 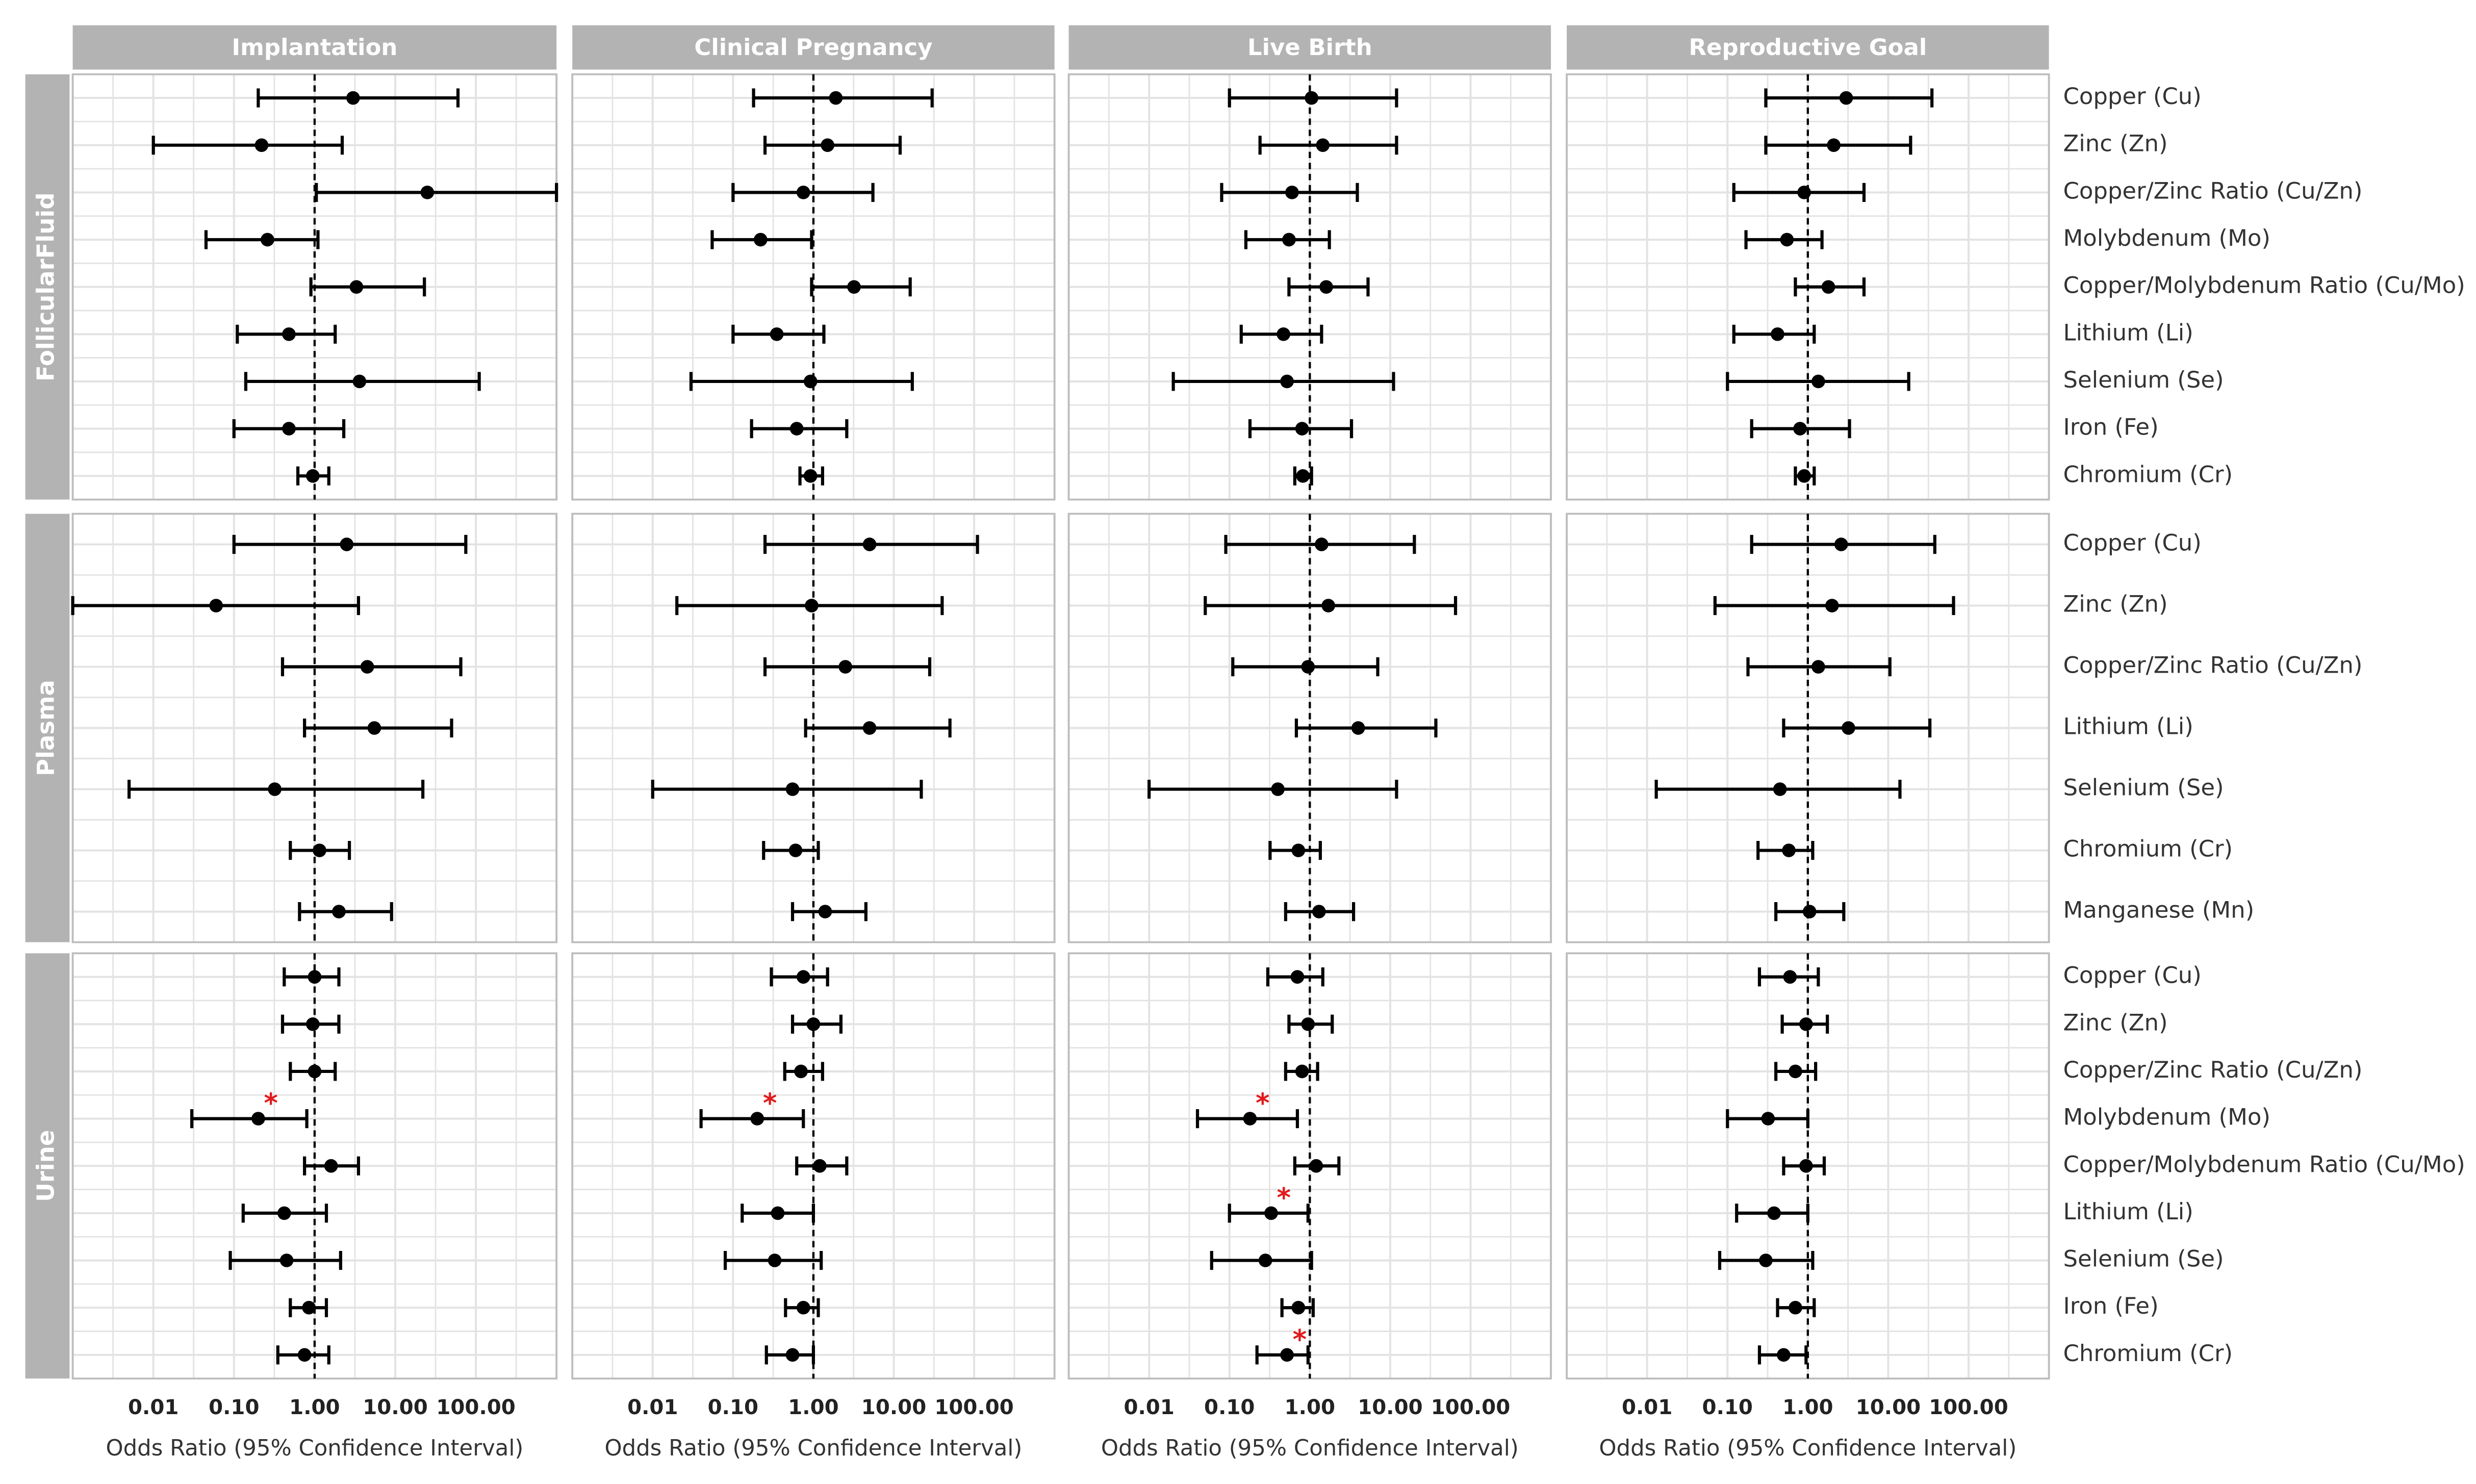 What do you see at coordinates (2128, 1211) in the screenshot?
I see `row-label: Lithium (Li)` at bounding box center [2128, 1211].